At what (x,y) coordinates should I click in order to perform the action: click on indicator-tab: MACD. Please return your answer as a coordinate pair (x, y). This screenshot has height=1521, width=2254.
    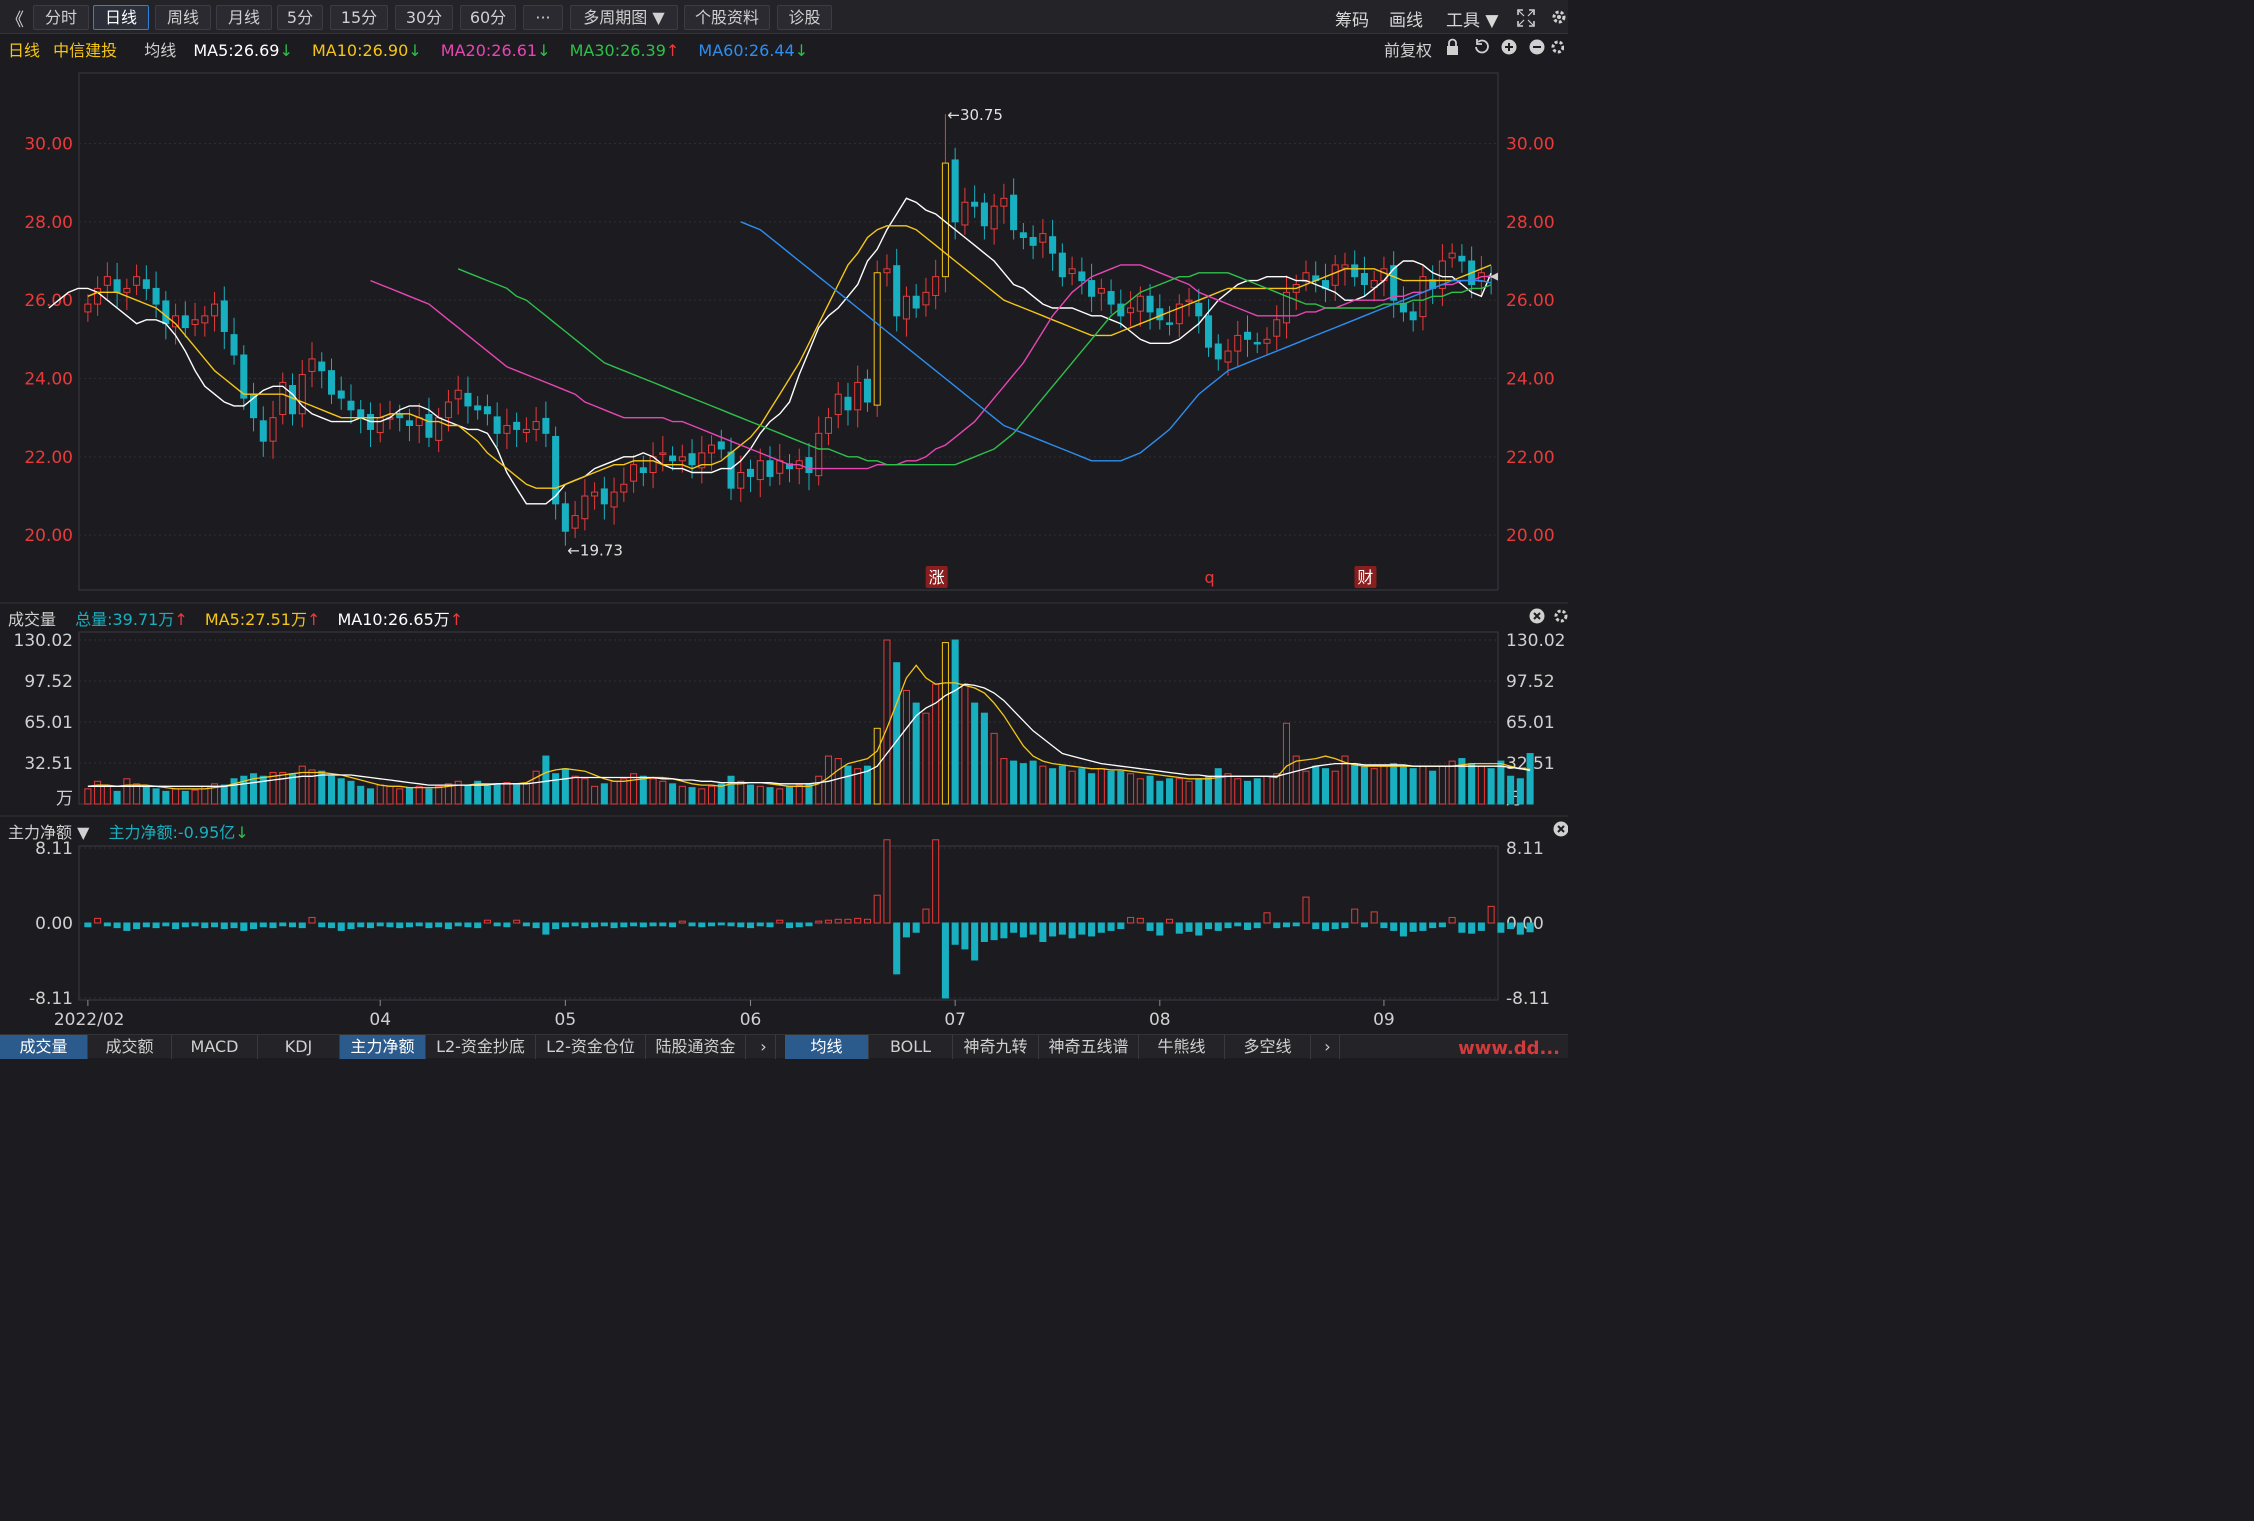
    Looking at the image, I should click on (215, 1047).